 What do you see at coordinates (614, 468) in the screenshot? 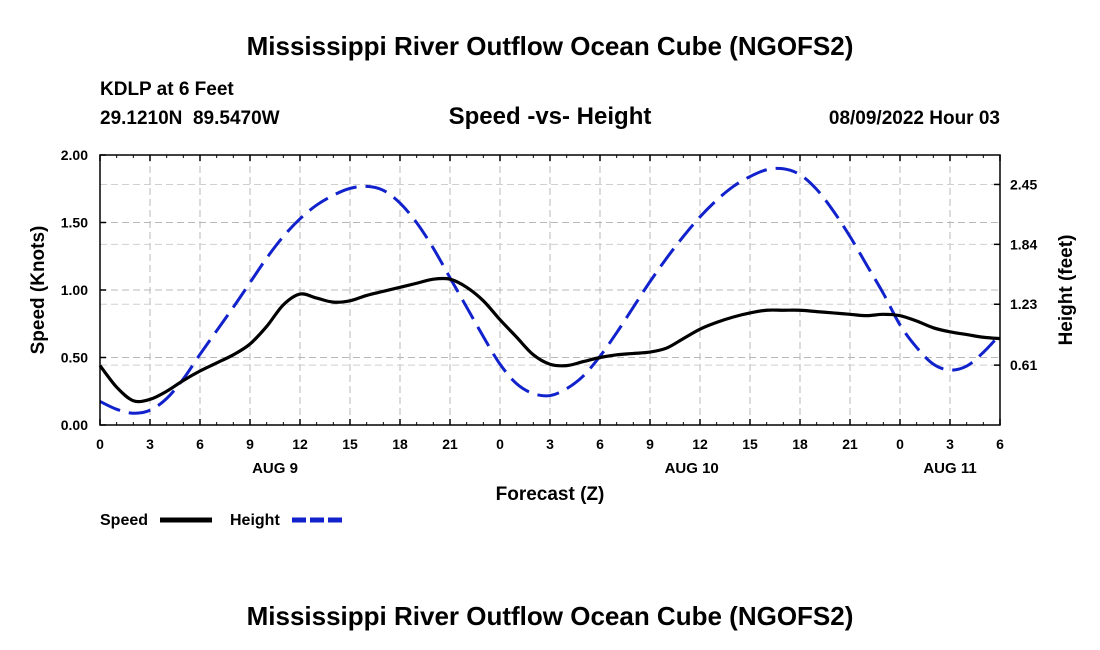
I see `date-labels: AUG 9 AUG 10 AUG 11` at bounding box center [614, 468].